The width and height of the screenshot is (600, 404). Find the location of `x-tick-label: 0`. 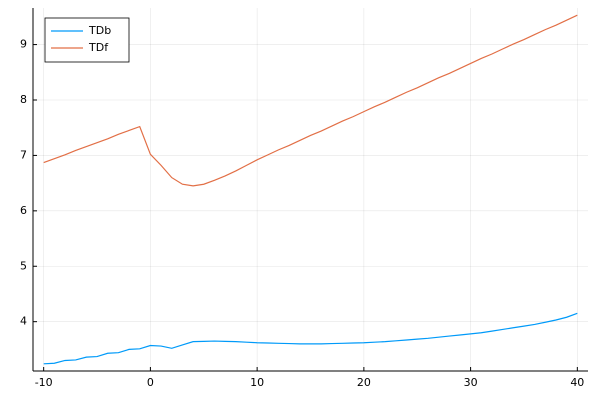

x-tick-label: 0 is located at coordinates (150, 382).